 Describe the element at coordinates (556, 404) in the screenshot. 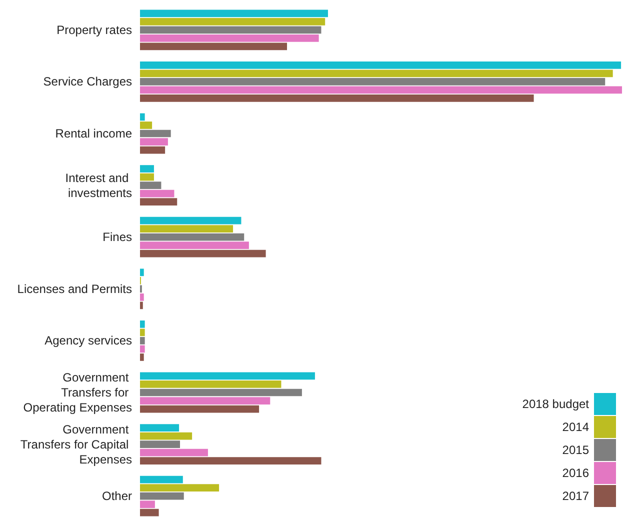

I see `legend-label: 2018 budget` at that location.